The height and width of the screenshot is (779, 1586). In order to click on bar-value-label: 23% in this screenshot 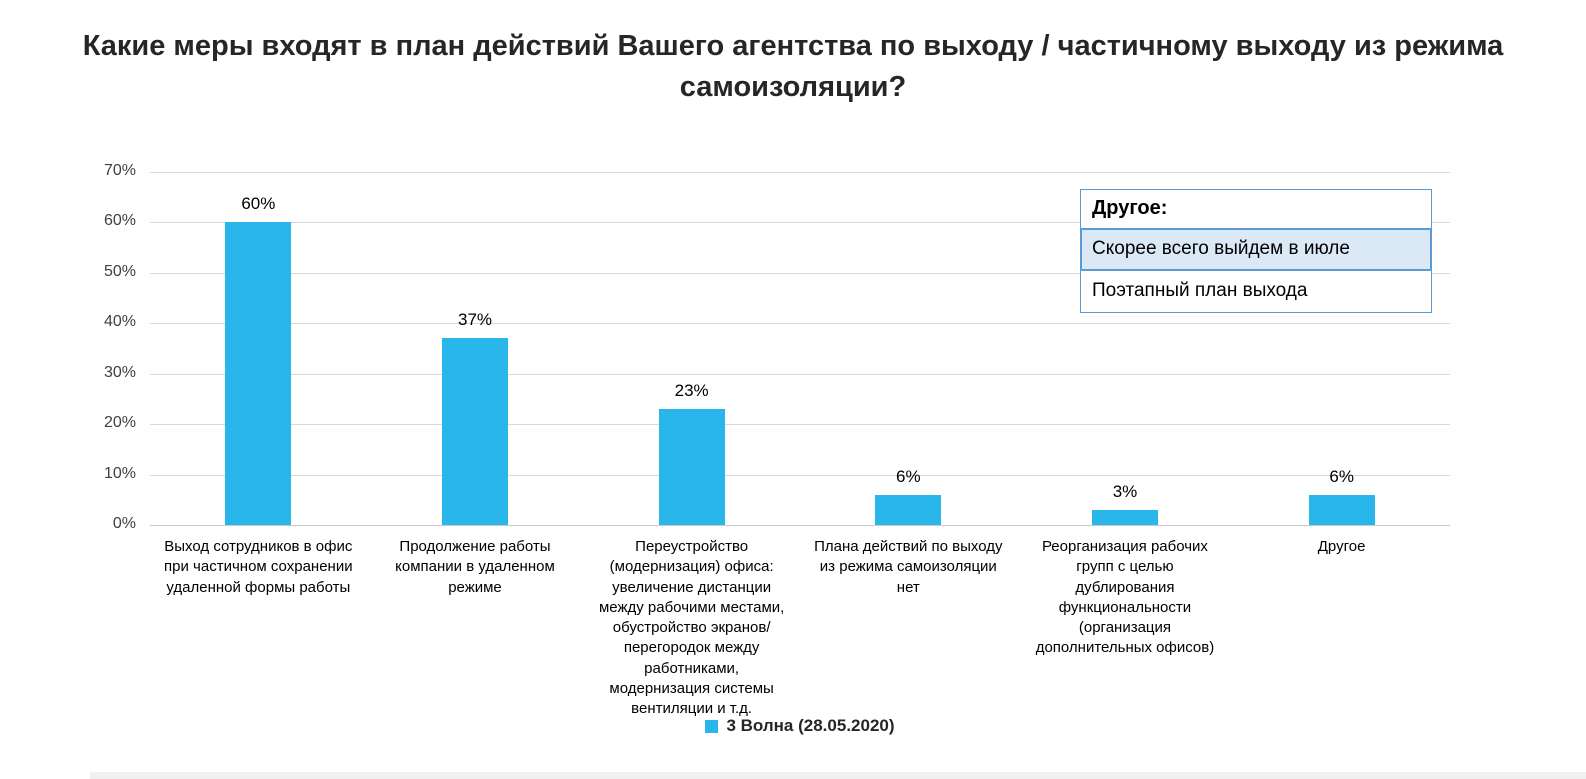, I will do `click(691, 391)`.